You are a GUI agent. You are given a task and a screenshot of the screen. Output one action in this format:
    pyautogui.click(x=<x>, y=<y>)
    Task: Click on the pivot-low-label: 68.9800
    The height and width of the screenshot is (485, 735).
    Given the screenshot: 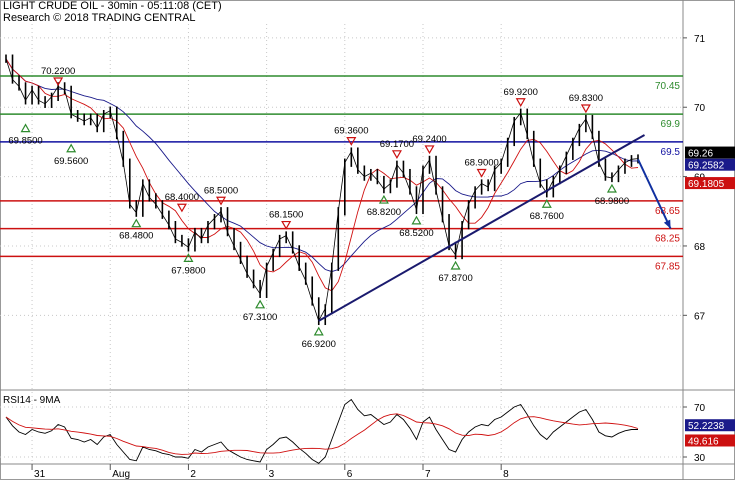 What is the action you would take?
    pyautogui.click(x=612, y=201)
    